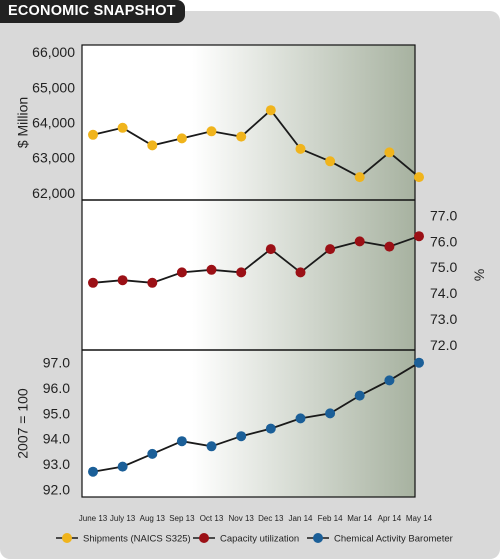 This screenshot has height=559, width=500. I want to click on tick-label-barometer-0: 92.0, so click(56, 489).